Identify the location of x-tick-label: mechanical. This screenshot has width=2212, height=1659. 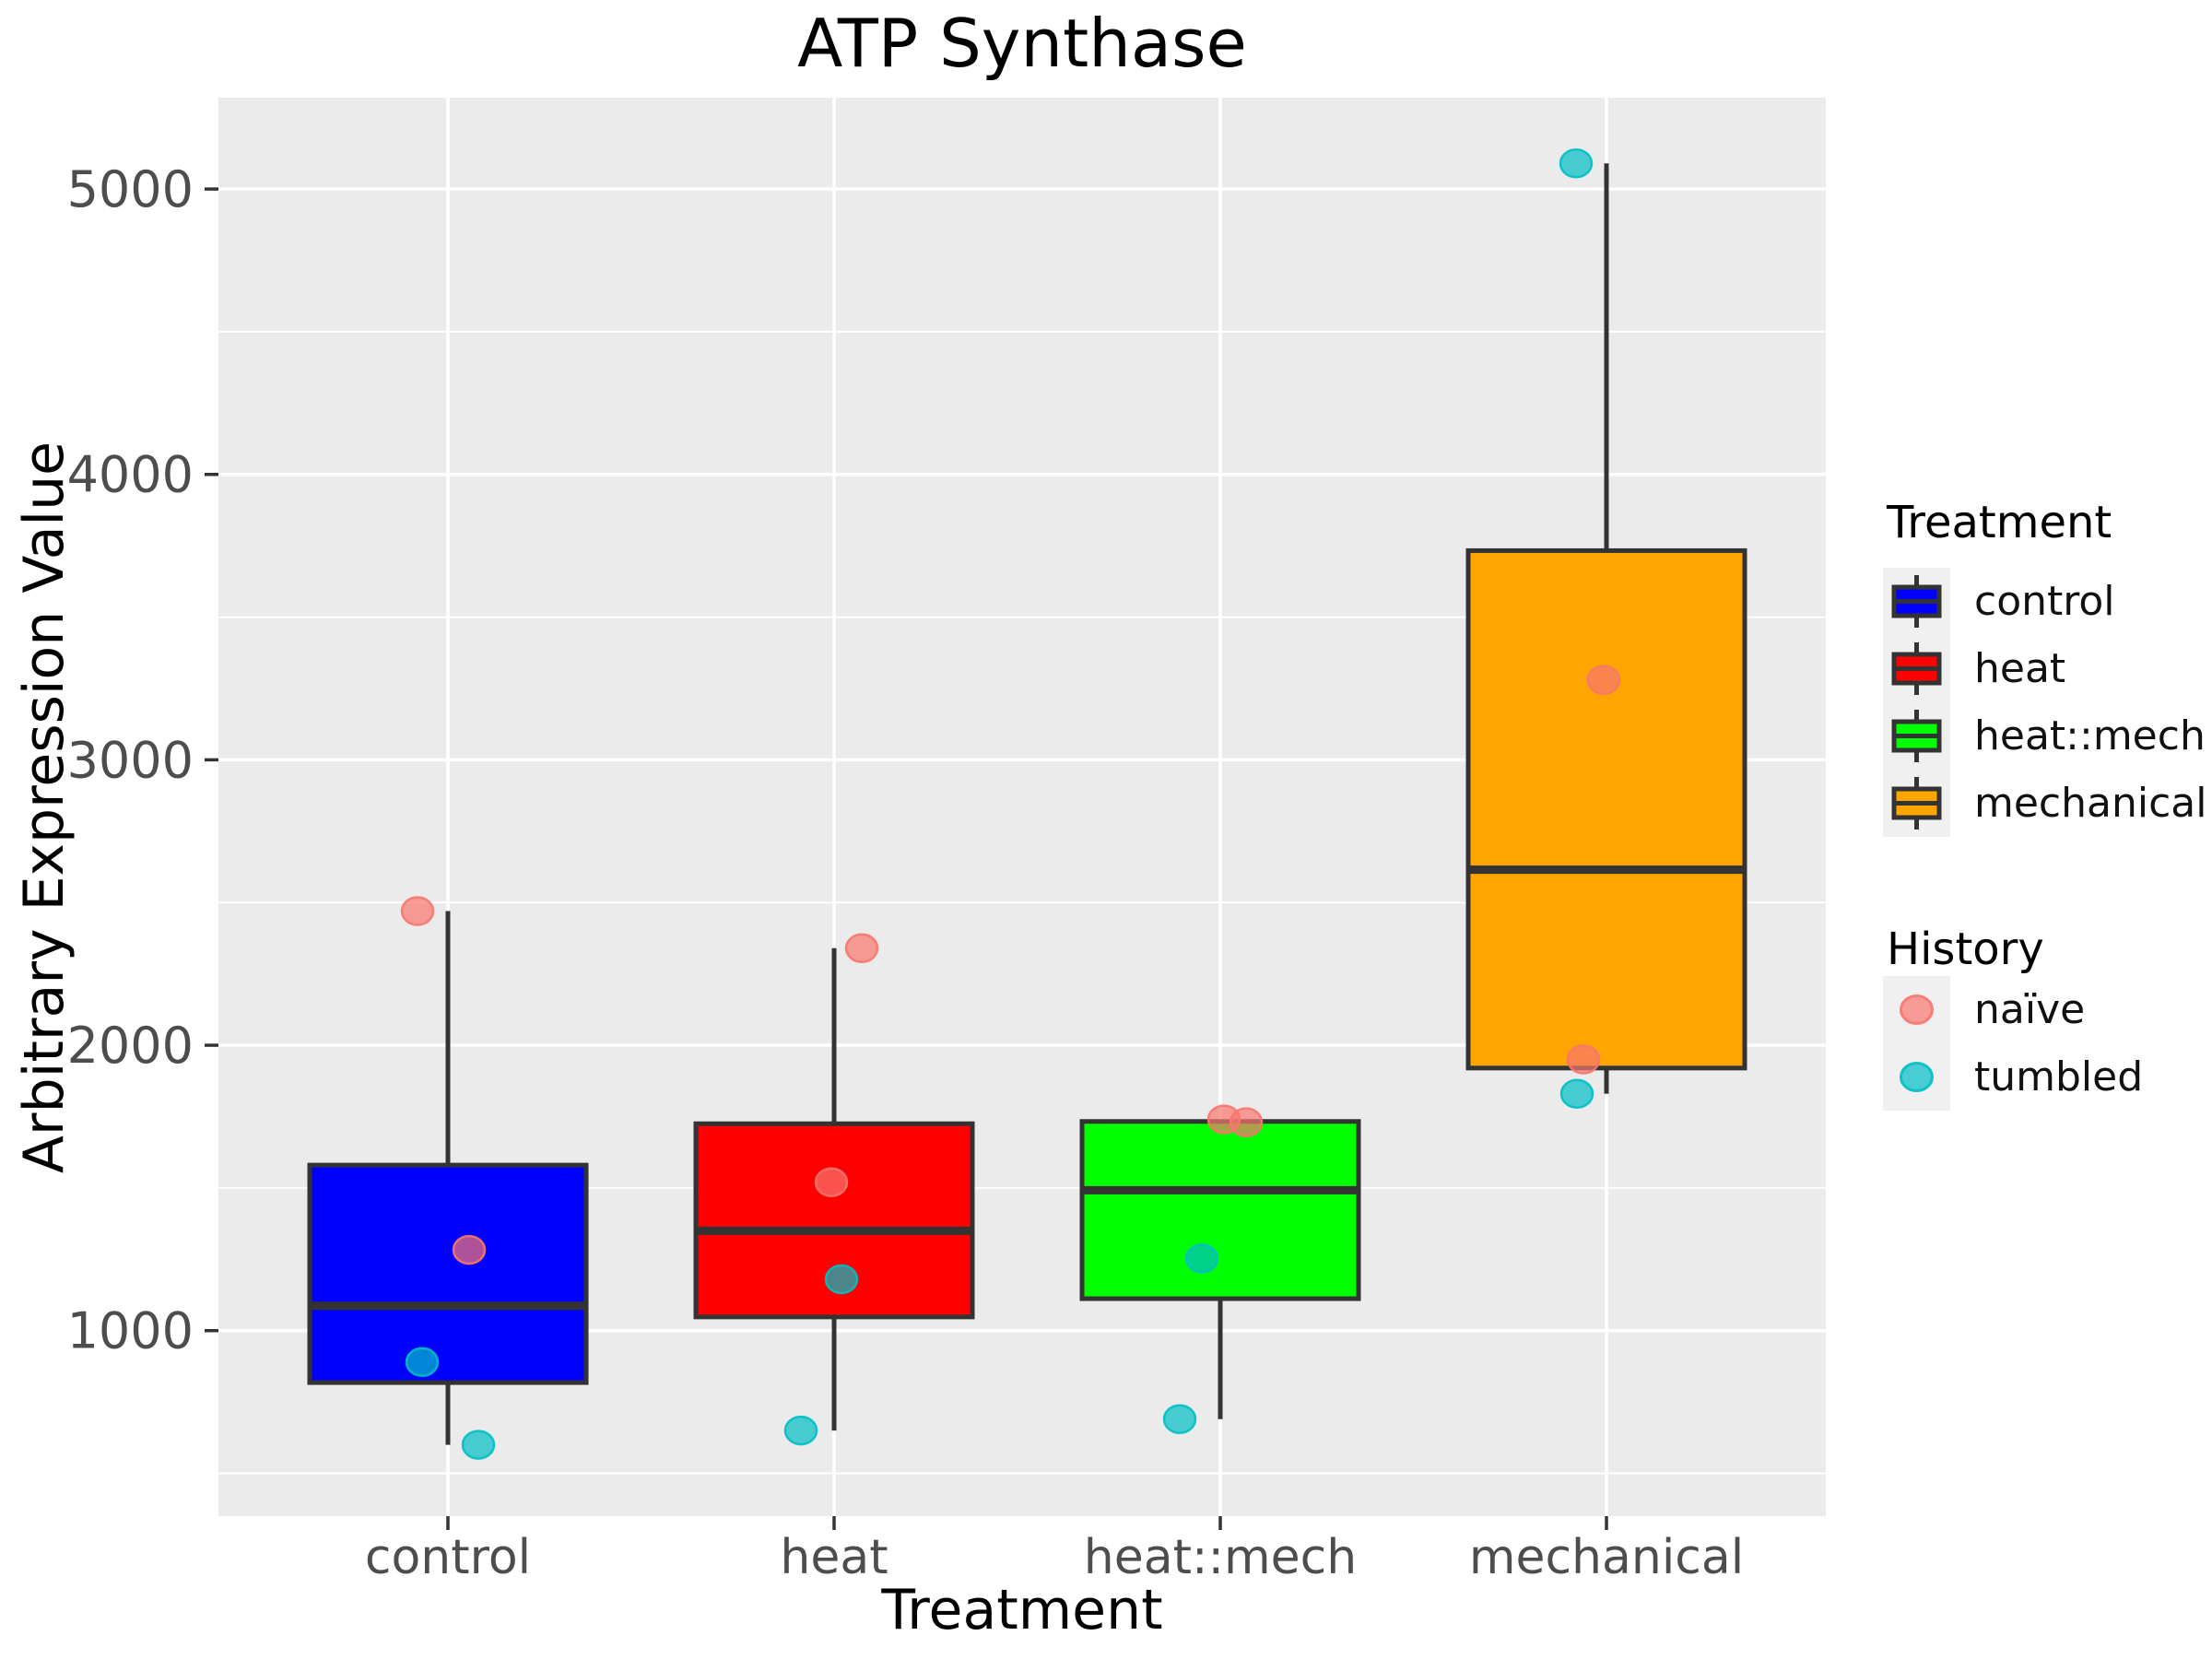
(1606, 1557).